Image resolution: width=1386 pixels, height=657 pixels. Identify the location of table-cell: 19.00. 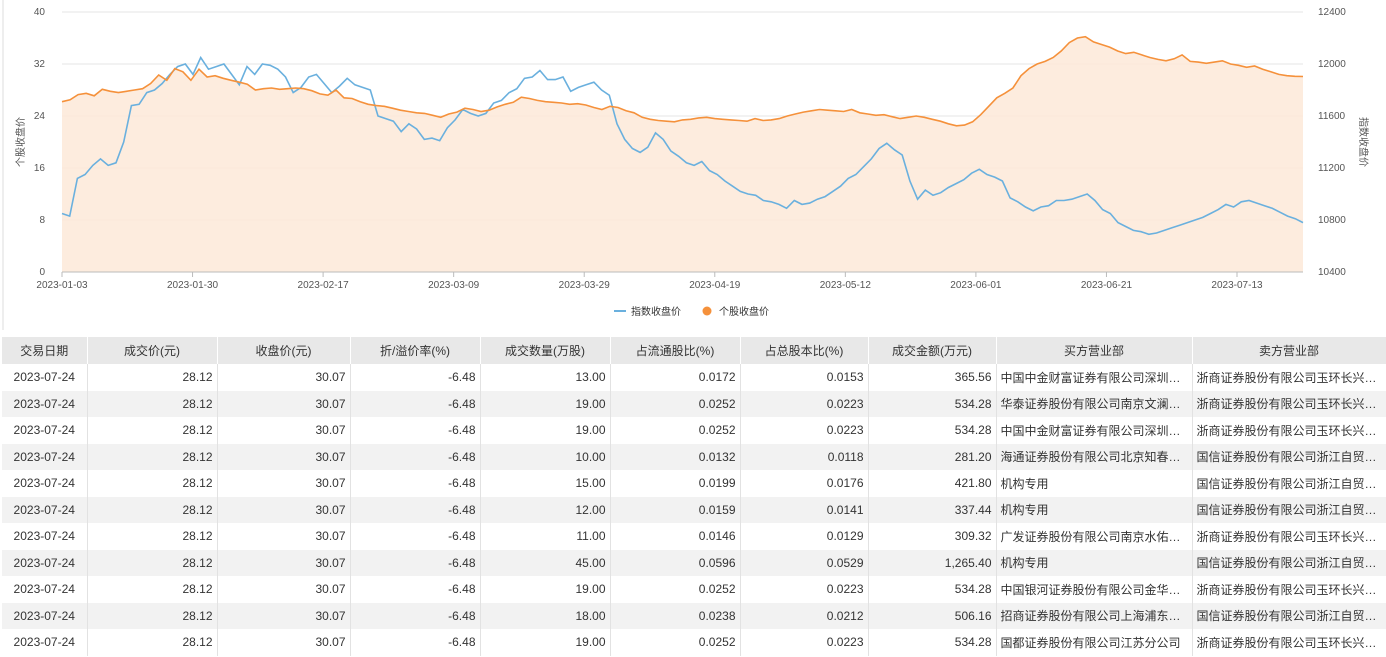
(545, 642).